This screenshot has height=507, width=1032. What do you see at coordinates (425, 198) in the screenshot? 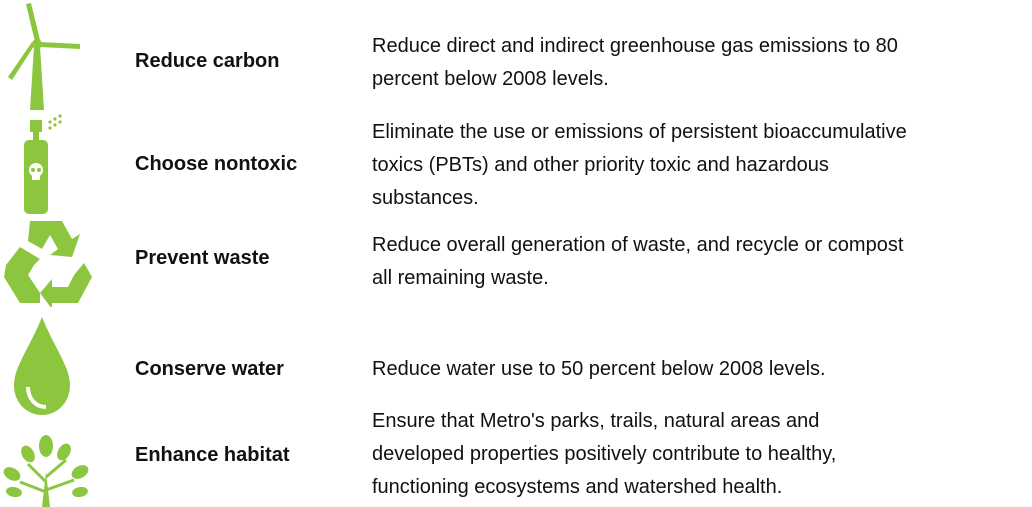
I see `description-line: substances.` at bounding box center [425, 198].